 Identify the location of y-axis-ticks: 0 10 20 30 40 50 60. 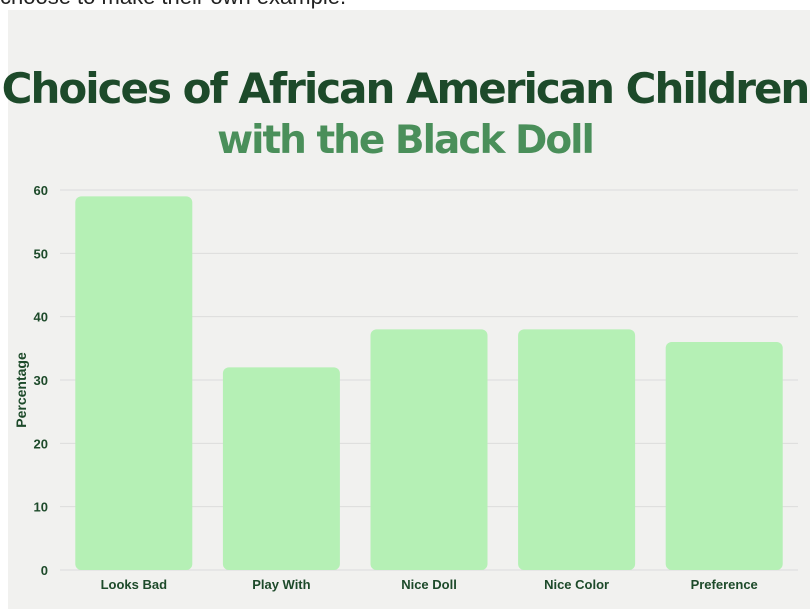
(41, 380).